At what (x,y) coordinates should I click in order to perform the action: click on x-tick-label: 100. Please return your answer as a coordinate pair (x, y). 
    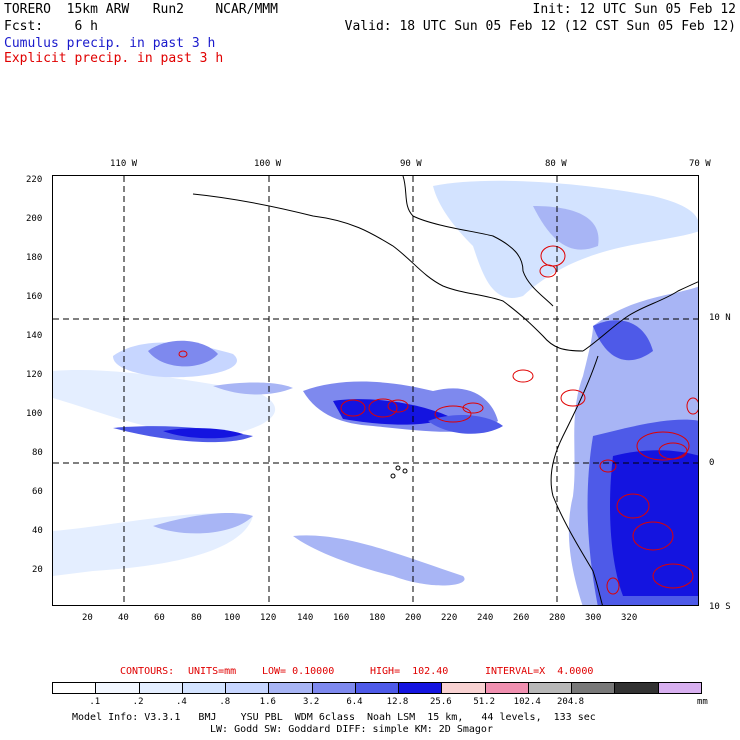
    Looking at the image, I should click on (232, 618).